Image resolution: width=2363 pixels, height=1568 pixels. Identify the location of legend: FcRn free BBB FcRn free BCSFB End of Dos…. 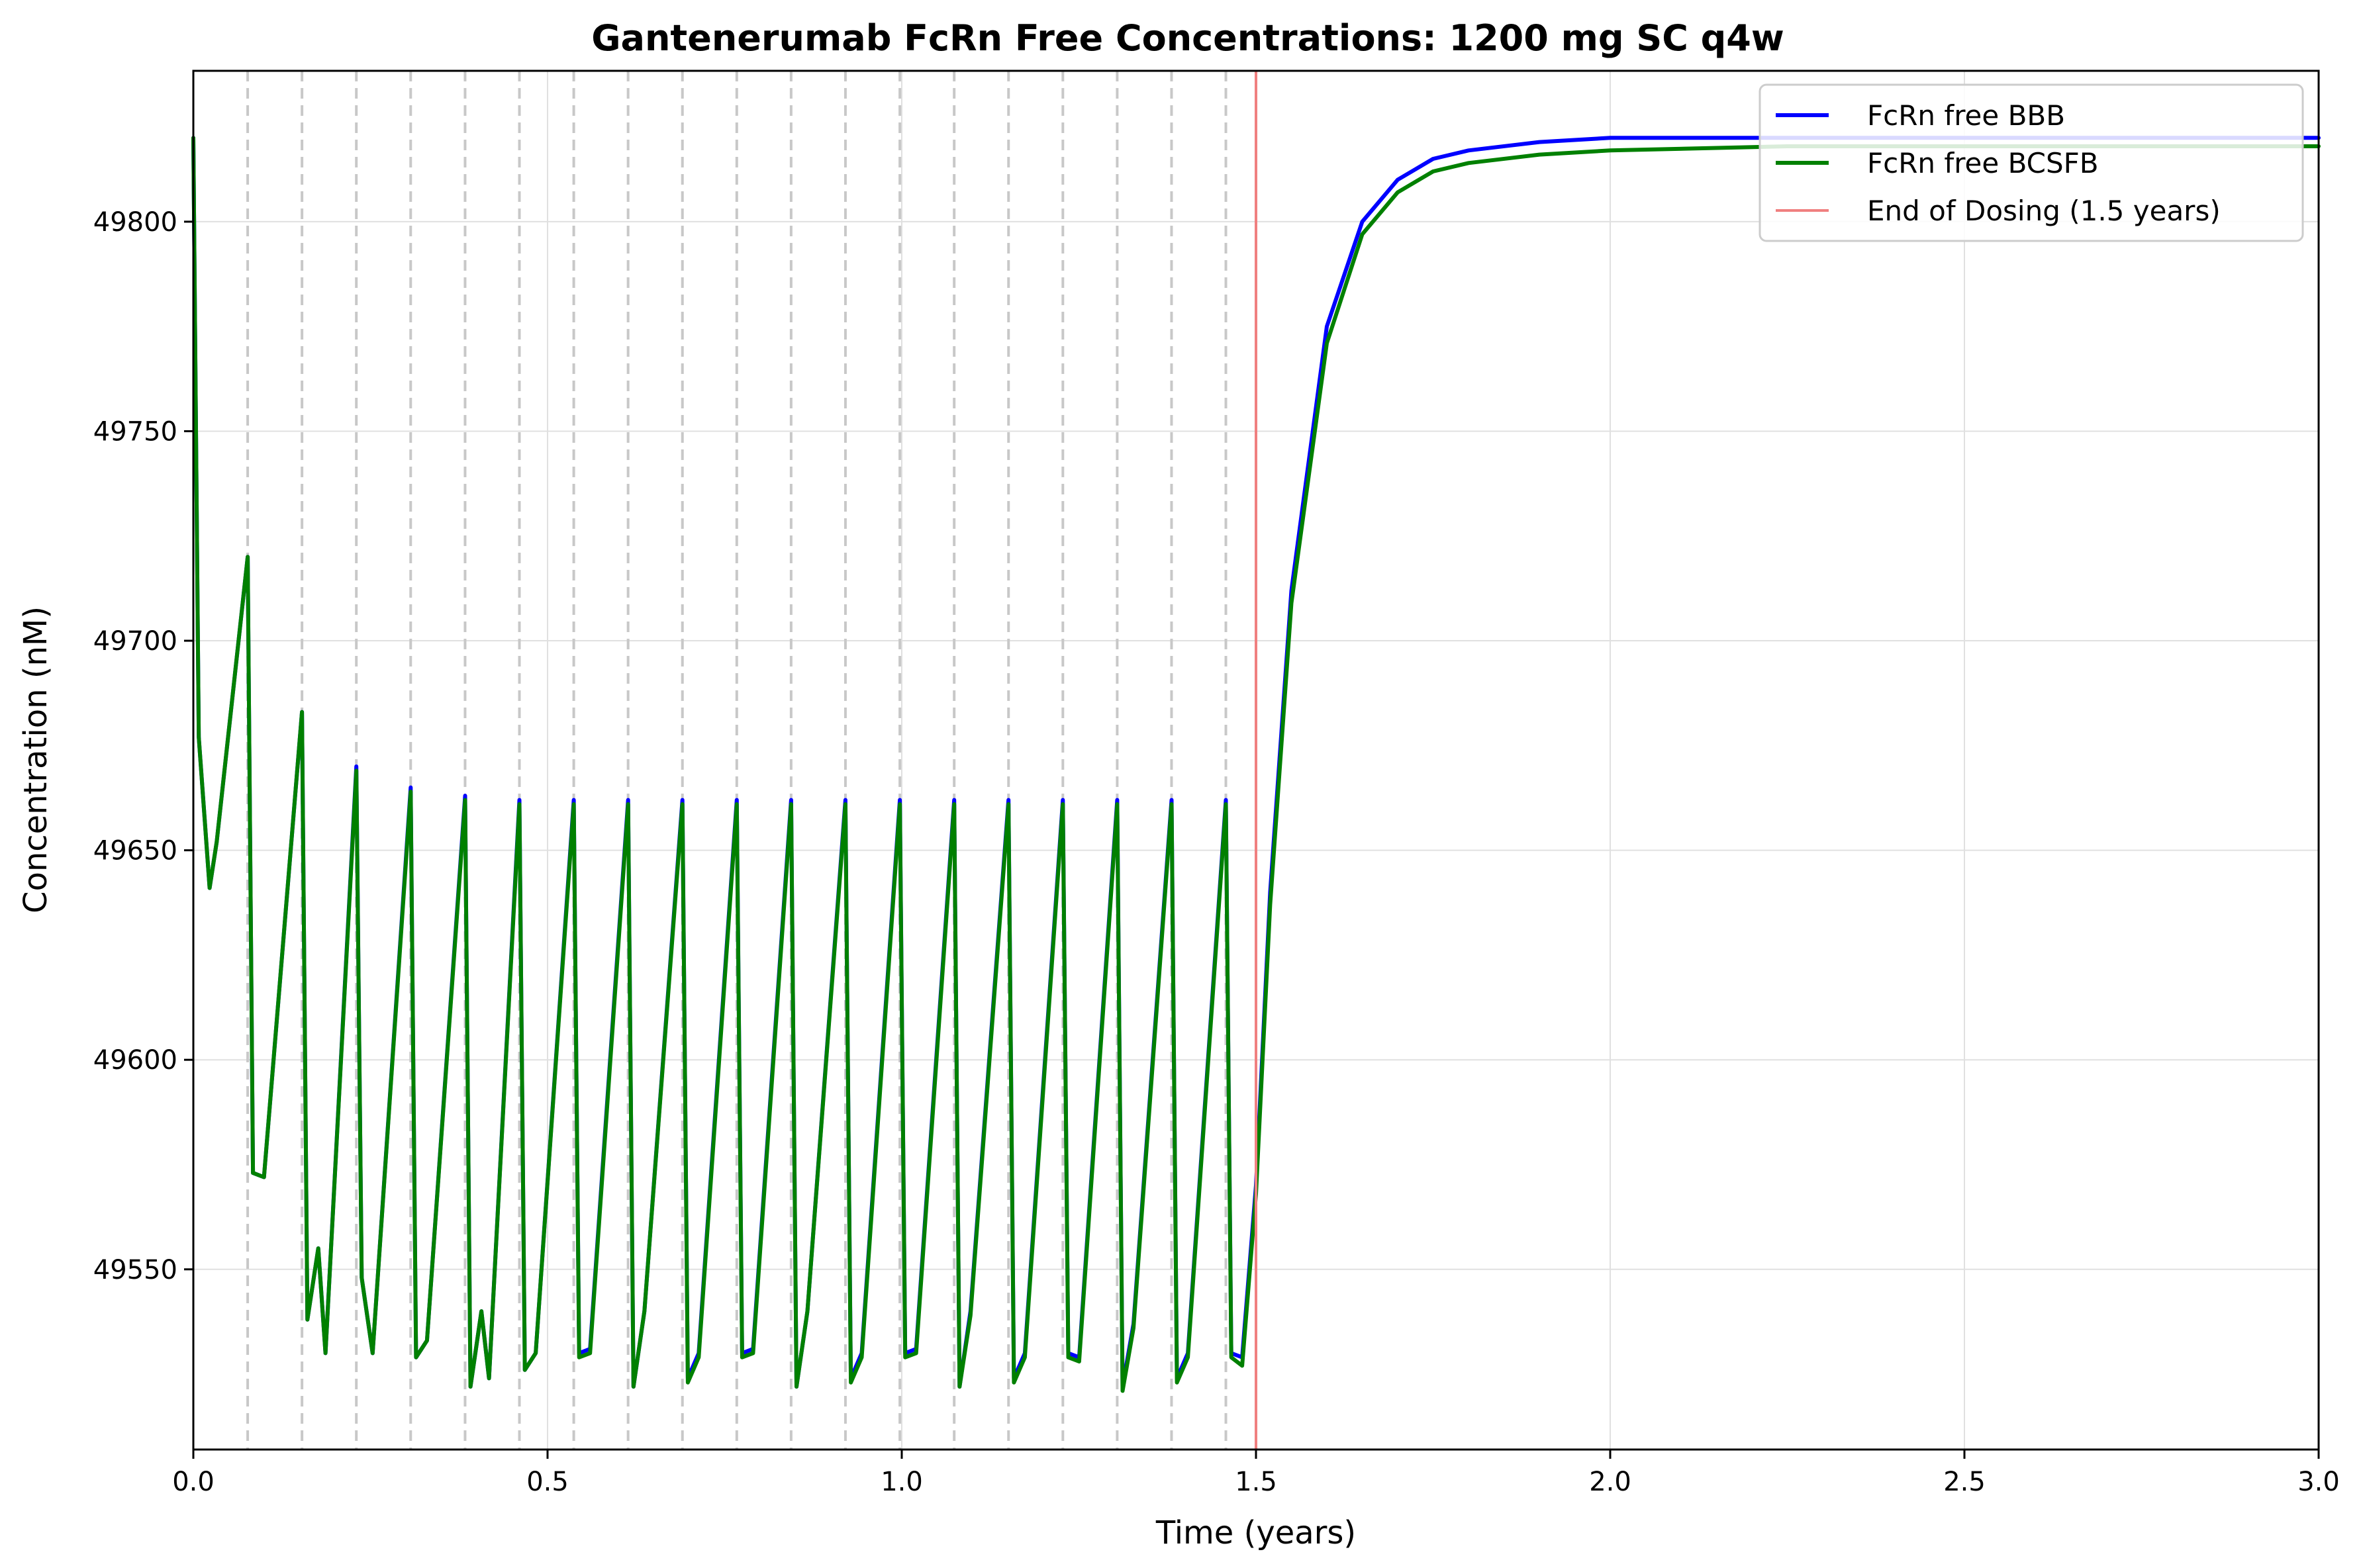
(2031, 162).